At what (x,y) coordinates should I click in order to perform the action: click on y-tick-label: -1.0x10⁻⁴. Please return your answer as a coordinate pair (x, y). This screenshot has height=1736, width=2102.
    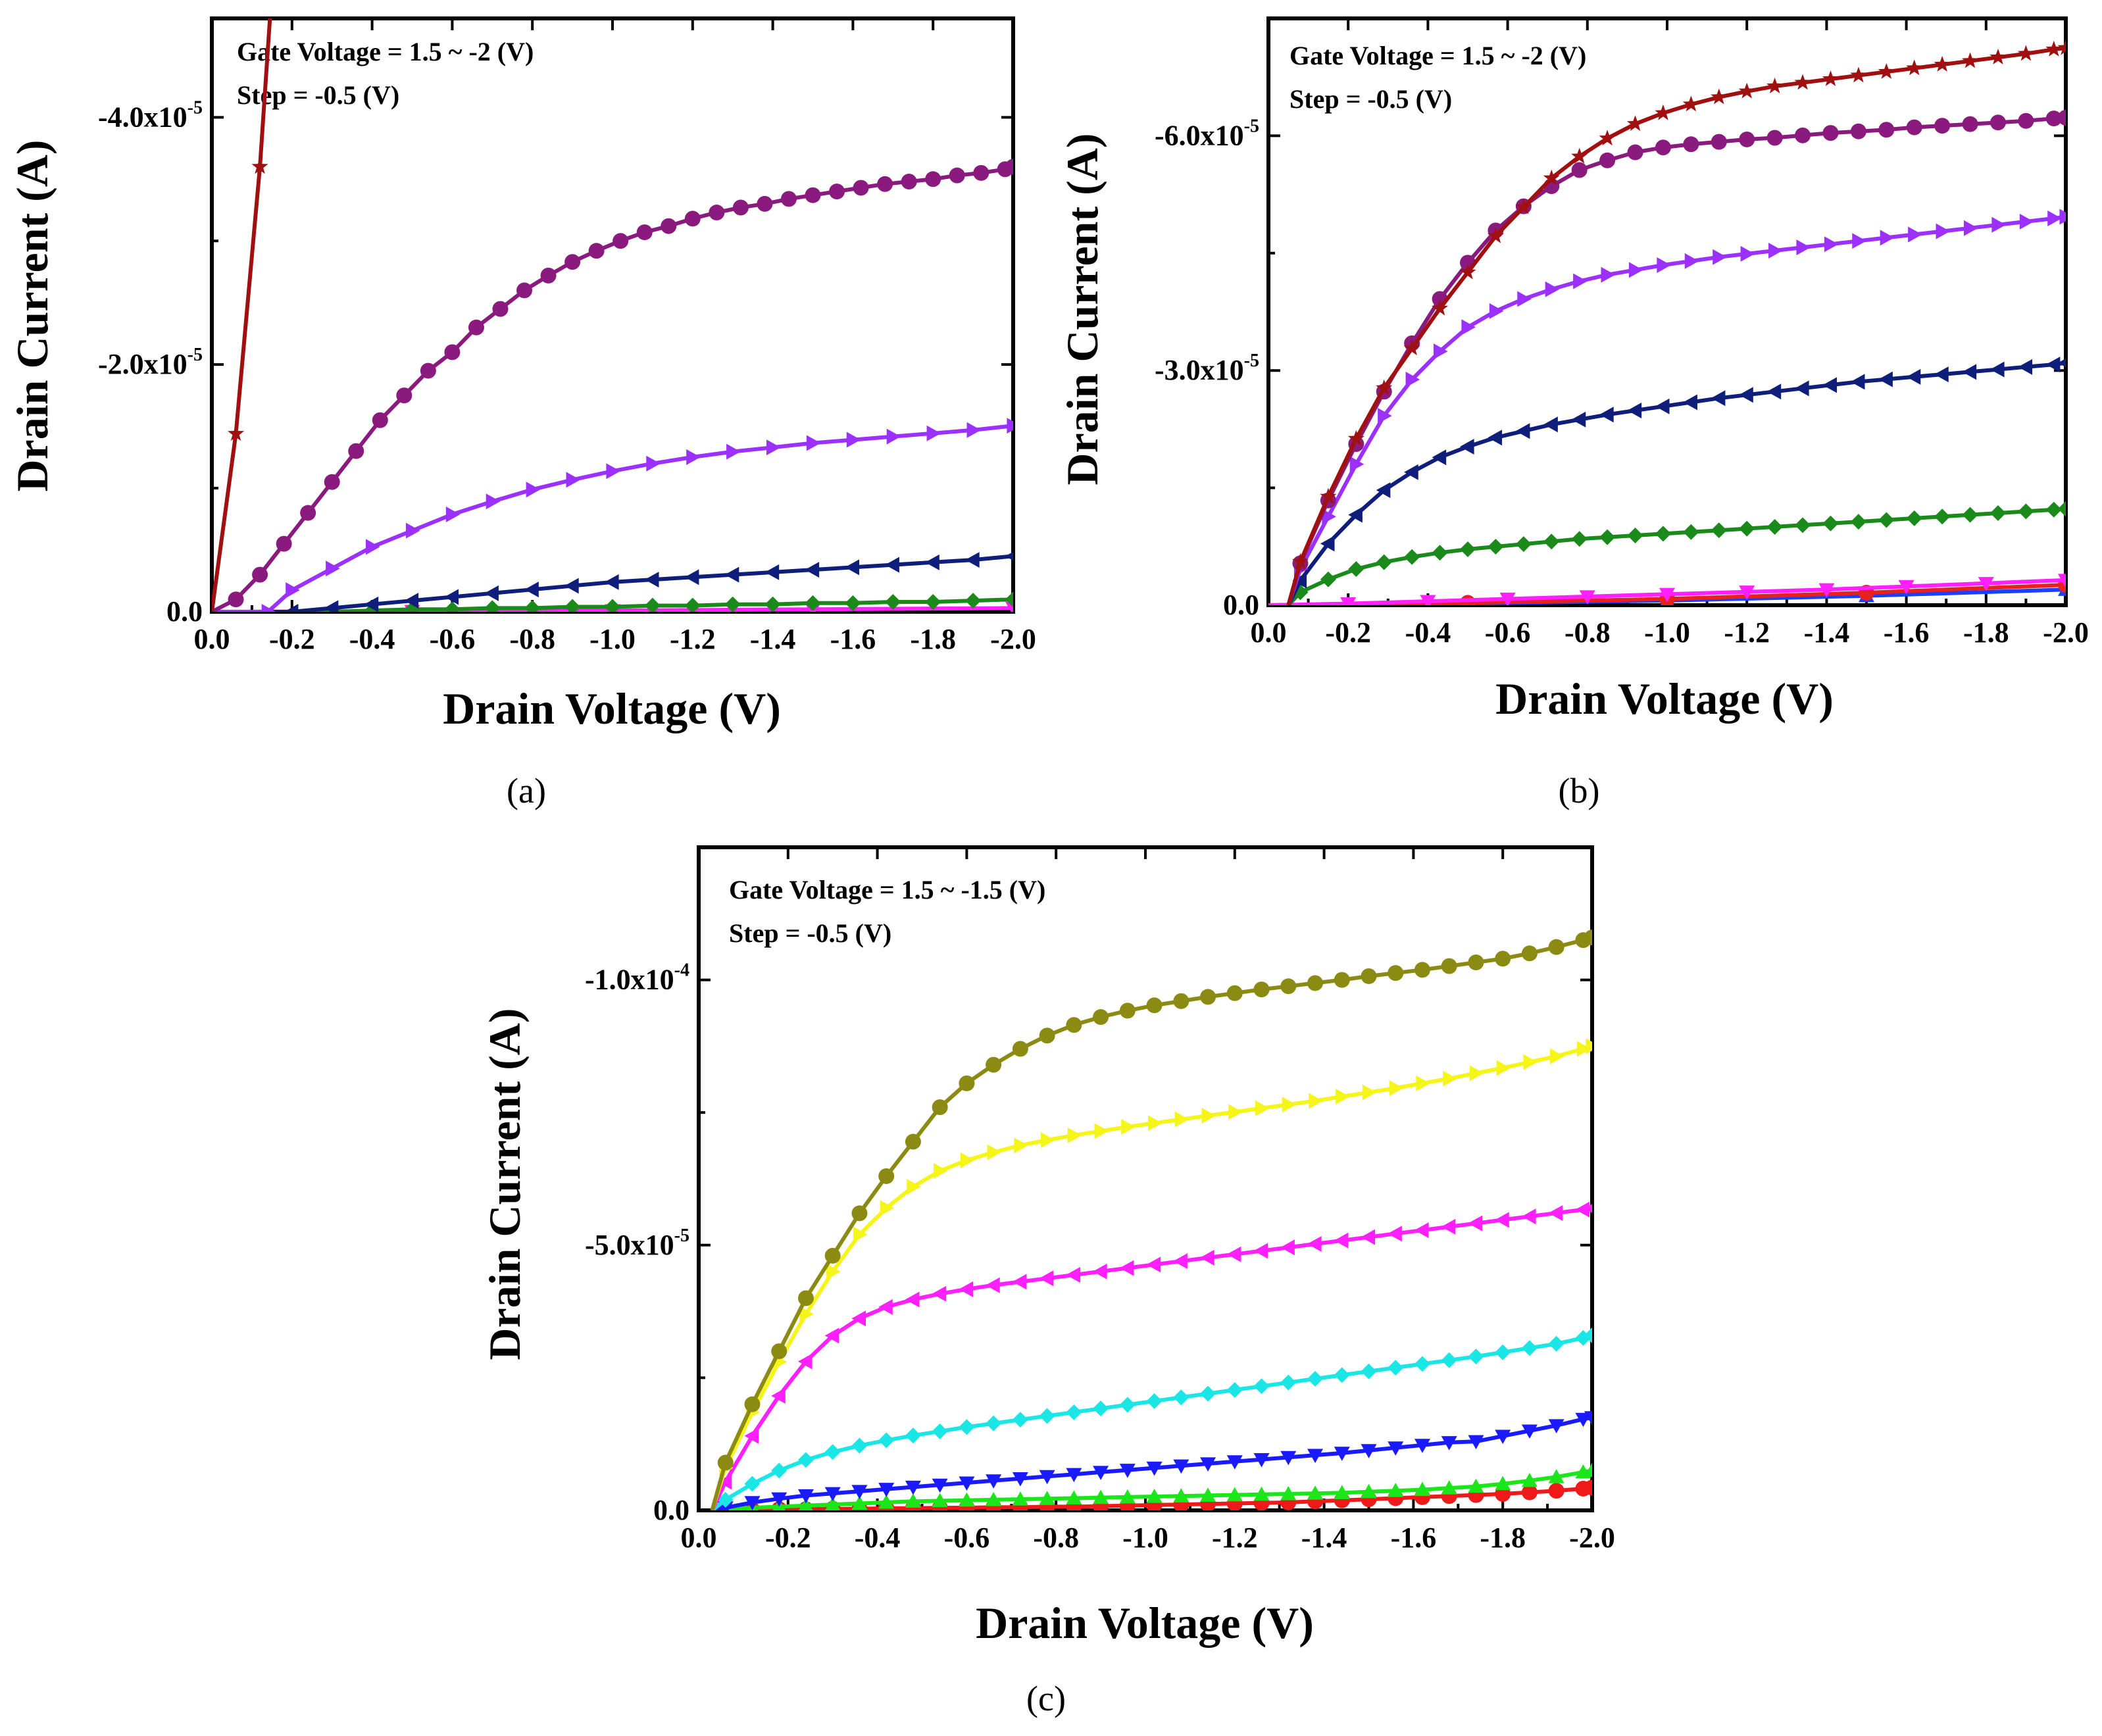
    Looking at the image, I should click on (637, 978).